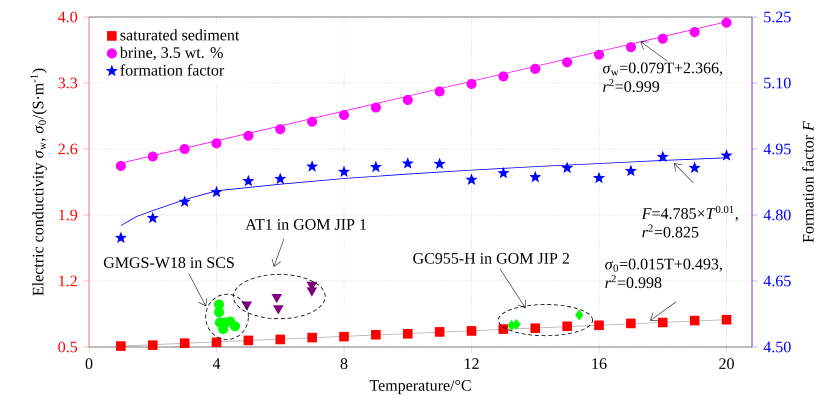  Describe the element at coordinates (68, 149) in the screenshot. I see `y-tick-label: 2.6` at that location.